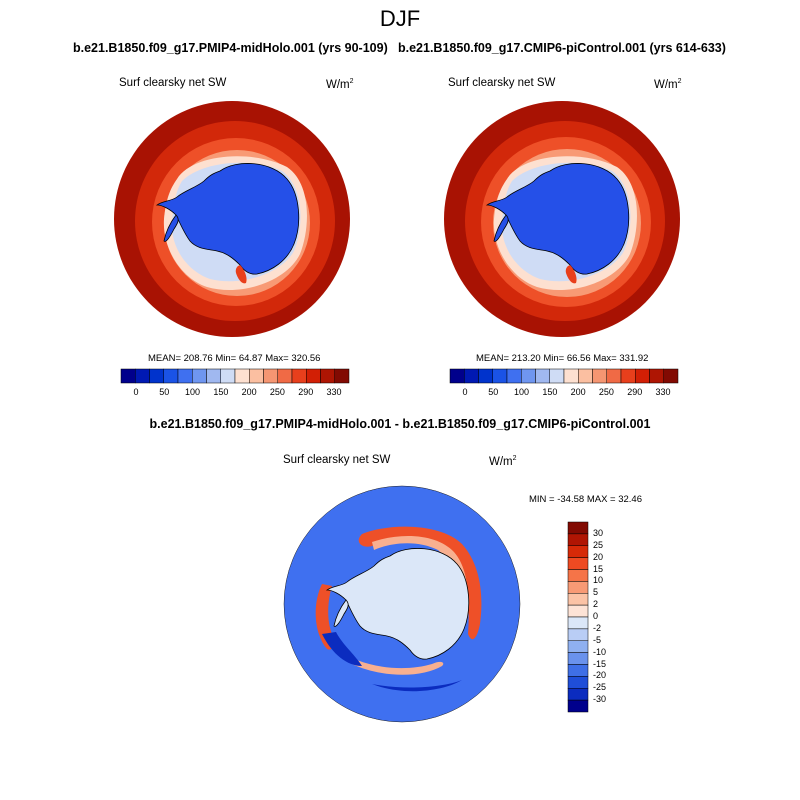 The width and height of the screenshot is (800, 800). I want to click on variable-label-left: Surf clearsky net SW, so click(173, 83).